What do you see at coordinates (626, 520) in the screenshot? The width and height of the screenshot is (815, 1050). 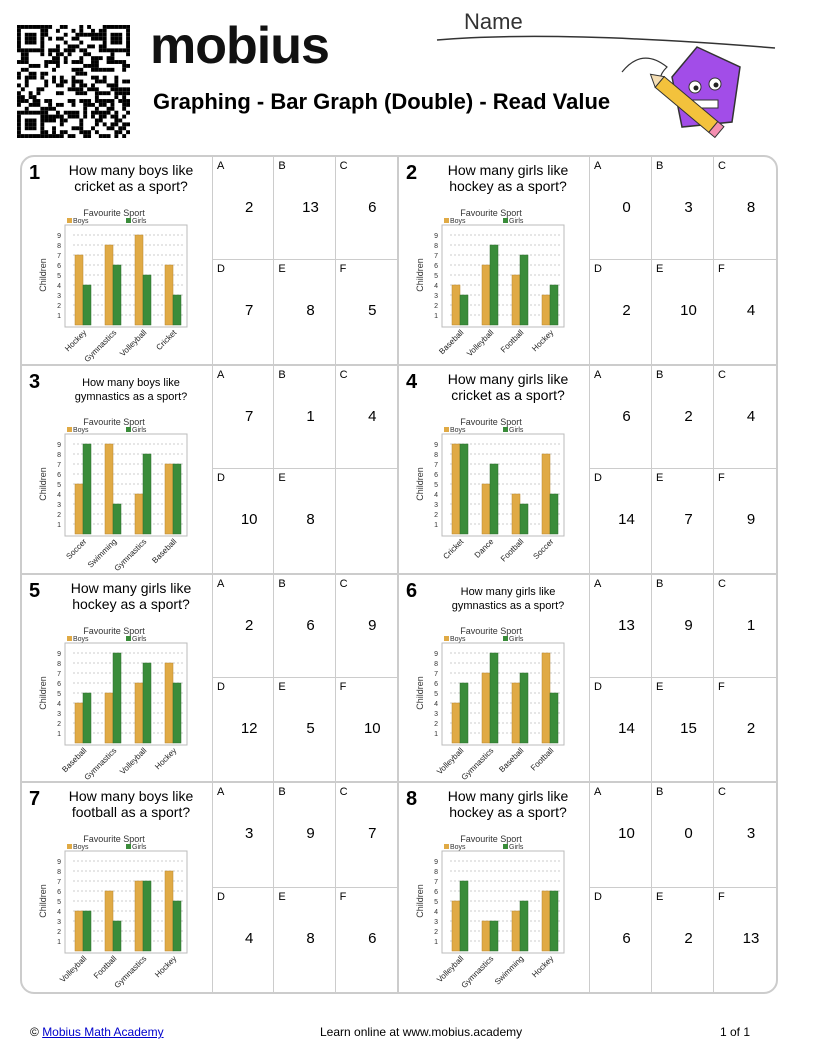 I see `option-value: 14` at bounding box center [626, 520].